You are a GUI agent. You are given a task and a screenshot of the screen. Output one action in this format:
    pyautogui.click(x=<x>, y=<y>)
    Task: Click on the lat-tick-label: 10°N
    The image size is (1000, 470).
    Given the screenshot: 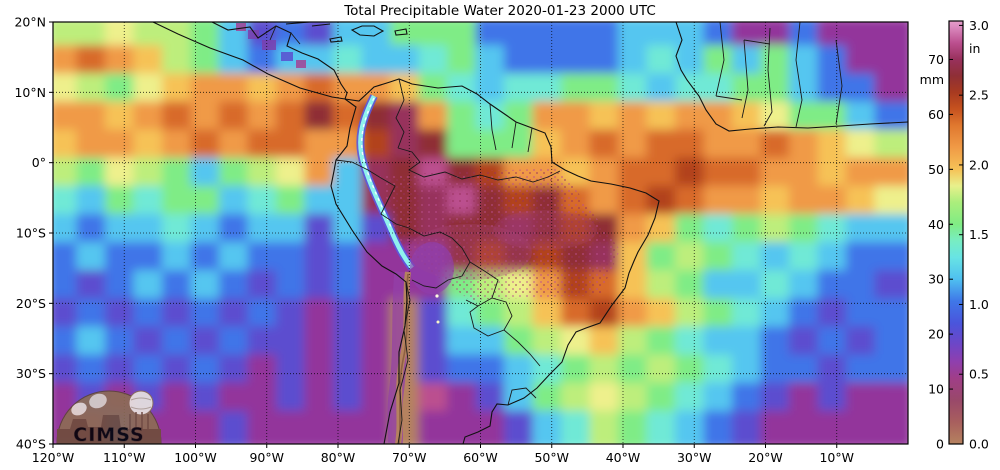 What is the action you would take?
    pyautogui.click(x=30, y=92)
    